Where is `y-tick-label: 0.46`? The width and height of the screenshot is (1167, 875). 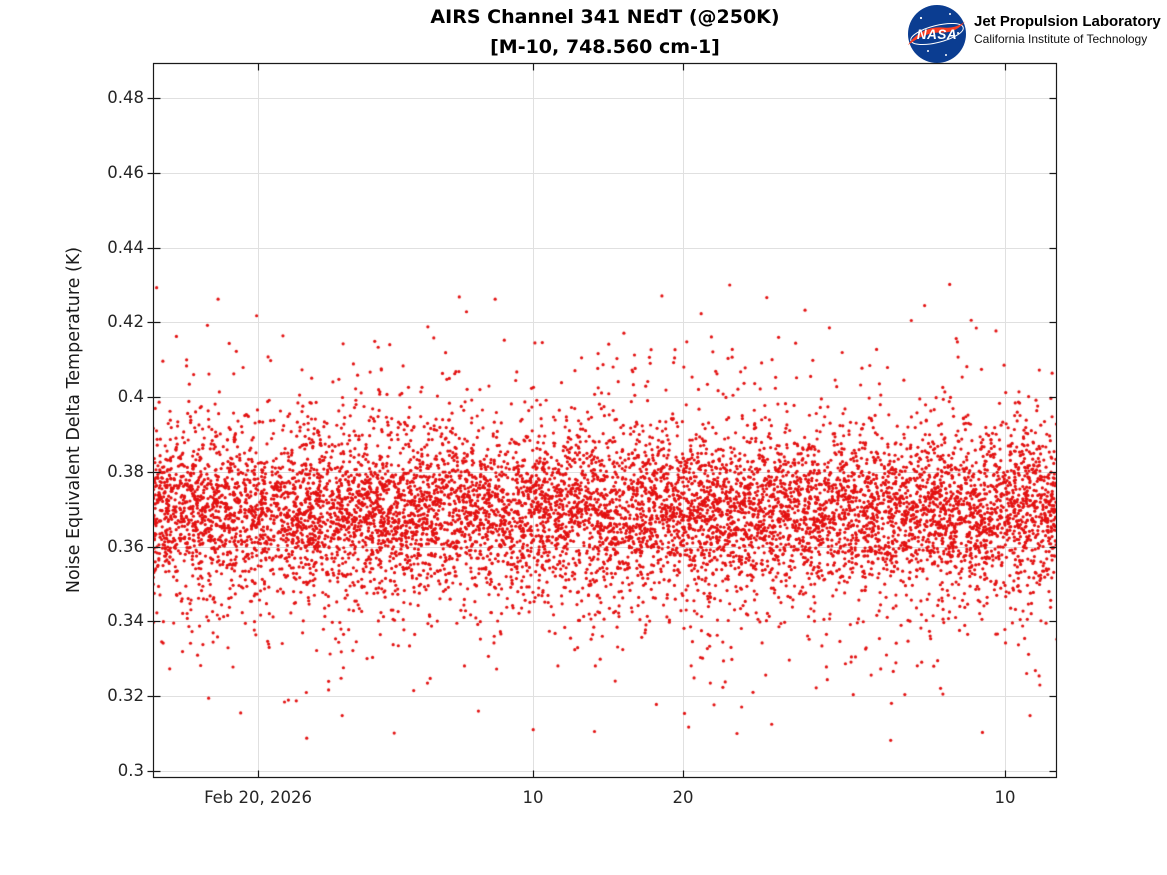
y-tick-label: 0.46 is located at coordinates (125, 172).